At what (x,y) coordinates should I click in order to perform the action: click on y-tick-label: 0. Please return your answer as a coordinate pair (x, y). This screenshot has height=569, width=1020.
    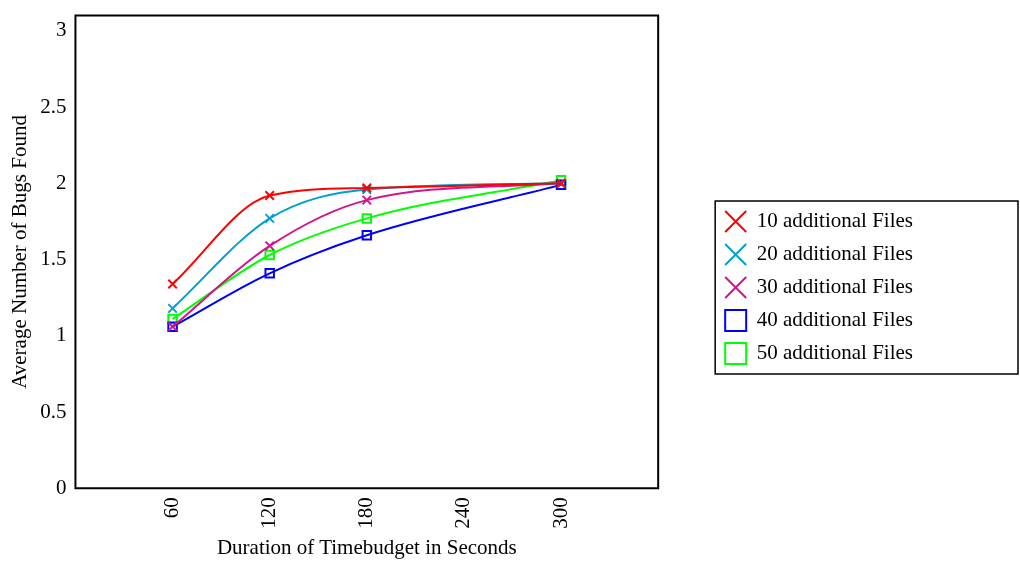
    Looking at the image, I should click on (61, 486).